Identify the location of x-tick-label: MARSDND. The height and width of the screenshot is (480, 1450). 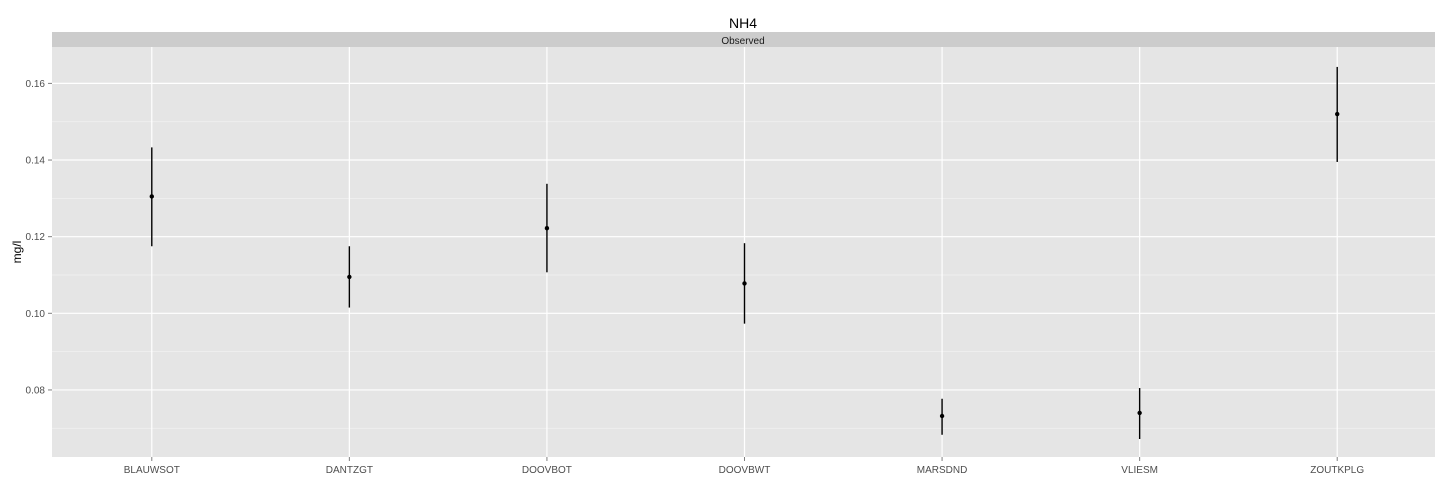
(942, 470).